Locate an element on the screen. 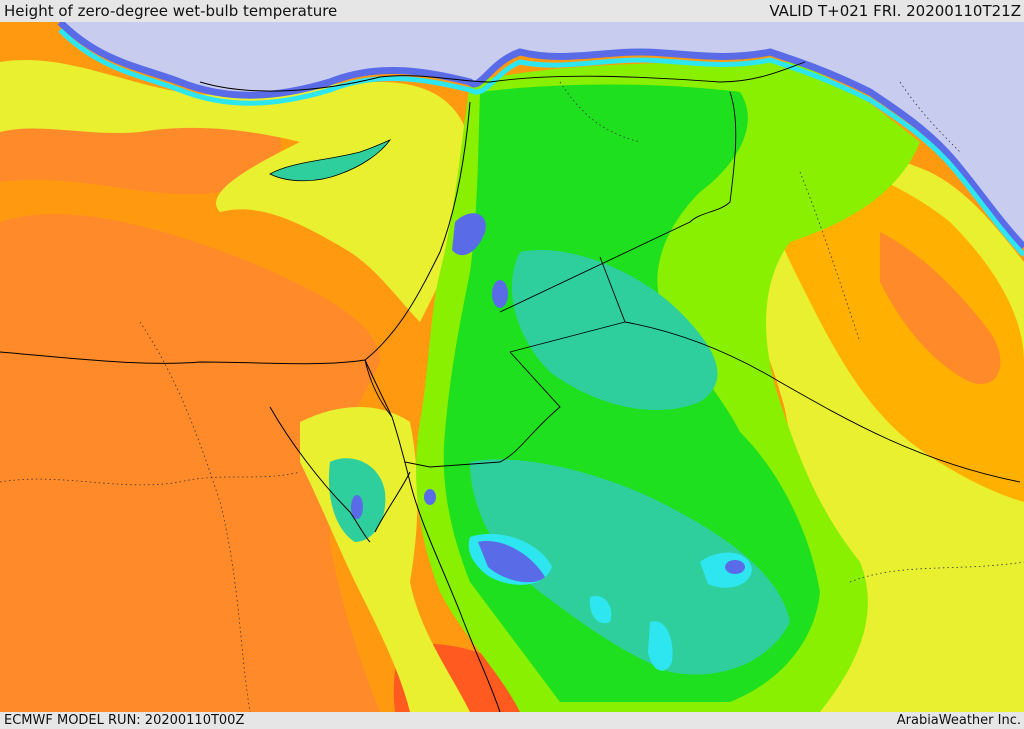 Image resolution: width=1024 pixels, height=729 pixels. credit-label: ArabiaWeather Inc. is located at coordinates (958, 720).